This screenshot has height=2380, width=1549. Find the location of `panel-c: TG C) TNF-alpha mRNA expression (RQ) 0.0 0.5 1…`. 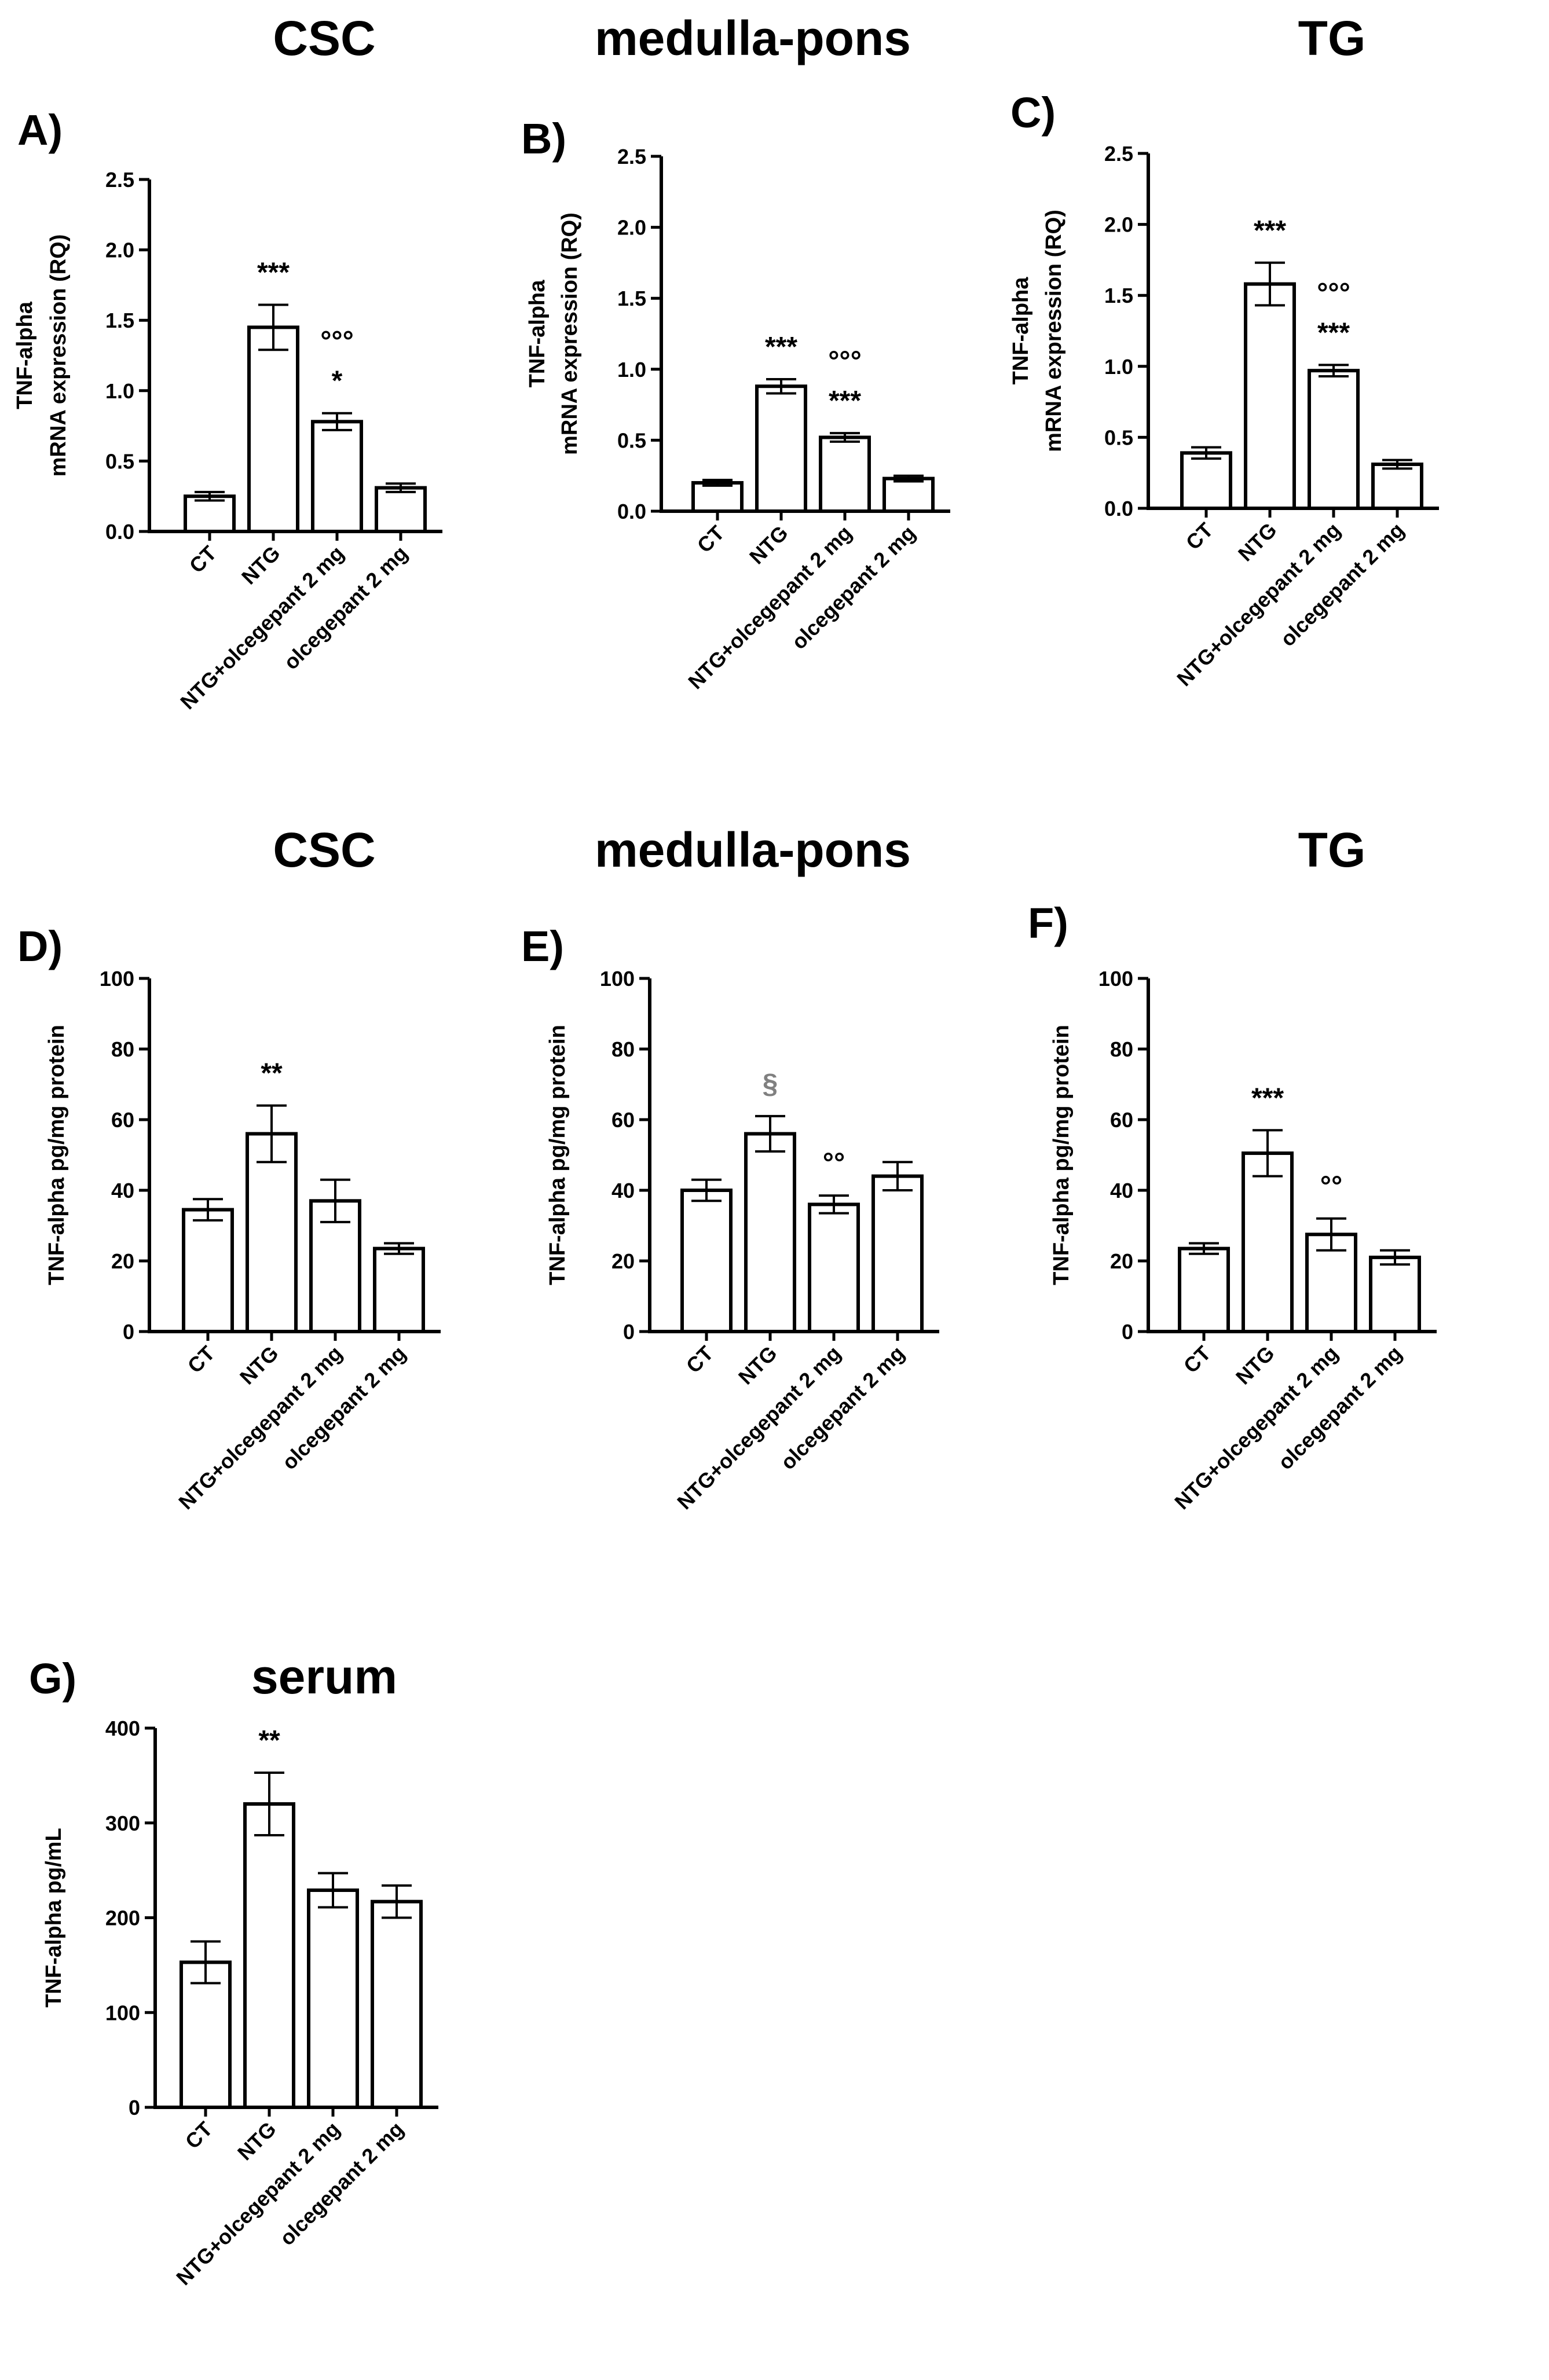

panel-c: TG C) TNF-alpha mRNA expression (RQ) 0.0 0.5 1… is located at coordinates (1224, 351).